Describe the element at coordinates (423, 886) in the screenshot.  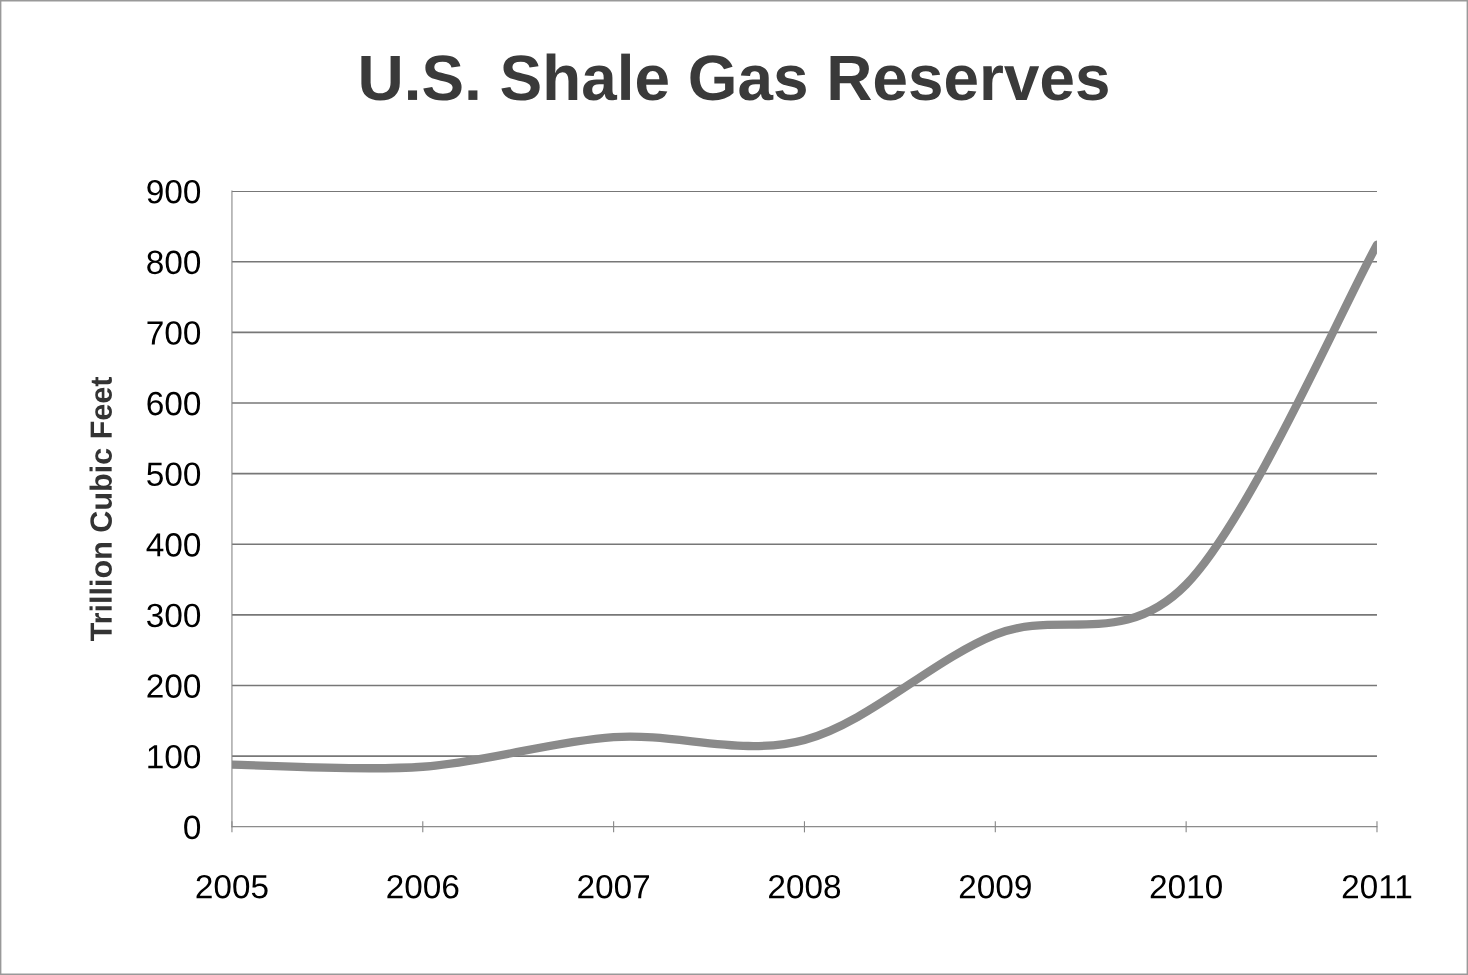
I see `x-tick-label: 2006` at that location.